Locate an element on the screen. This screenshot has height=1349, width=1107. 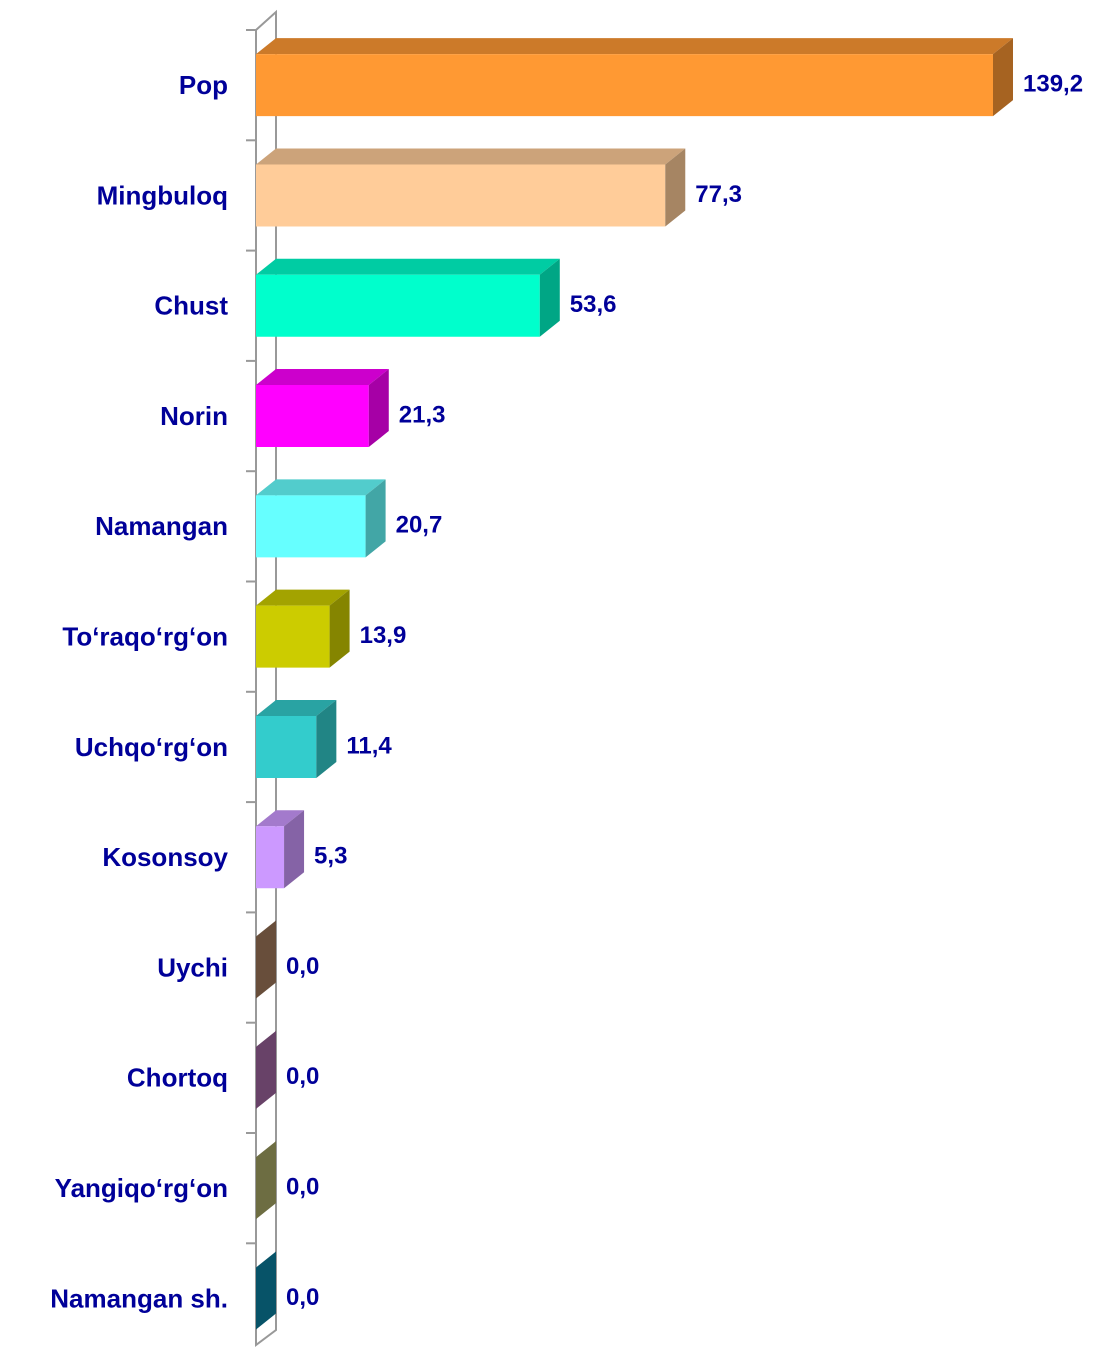
value-label: 11,4 is located at coordinates (369, 745).